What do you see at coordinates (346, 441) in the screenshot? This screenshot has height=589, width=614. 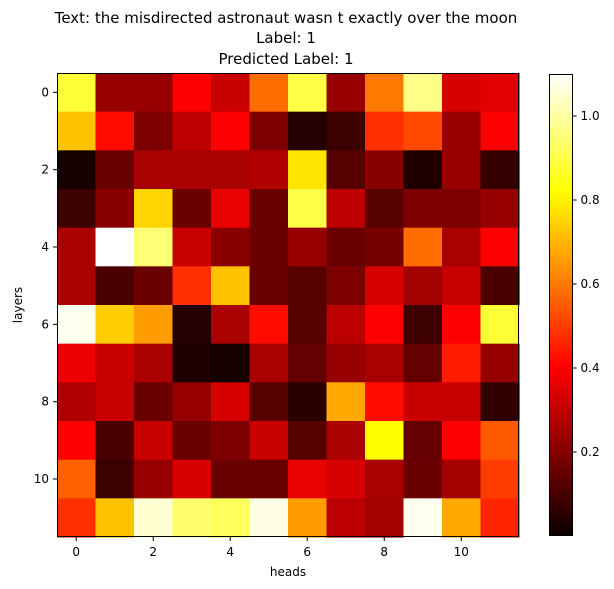 I see `heatmap-cell-r9-c7` at bounding box center [346, 441].